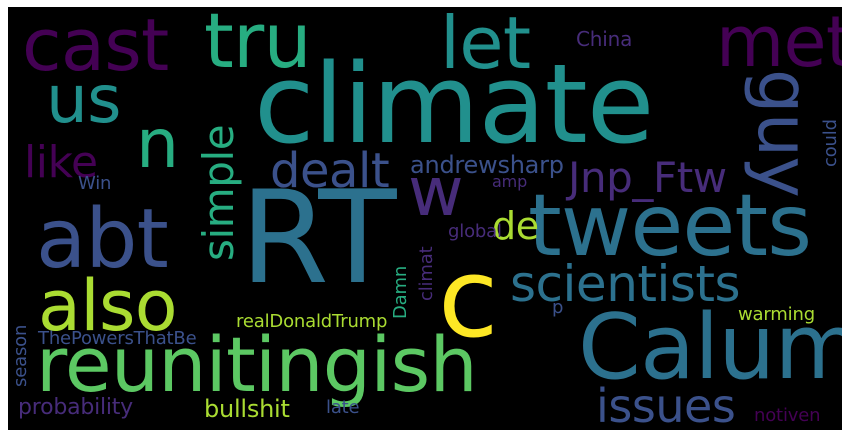 The image size is (856, 435). Describe the element at coordinates (625, 284) in the screenshot. I see `word-scientists: scientists` at that location.